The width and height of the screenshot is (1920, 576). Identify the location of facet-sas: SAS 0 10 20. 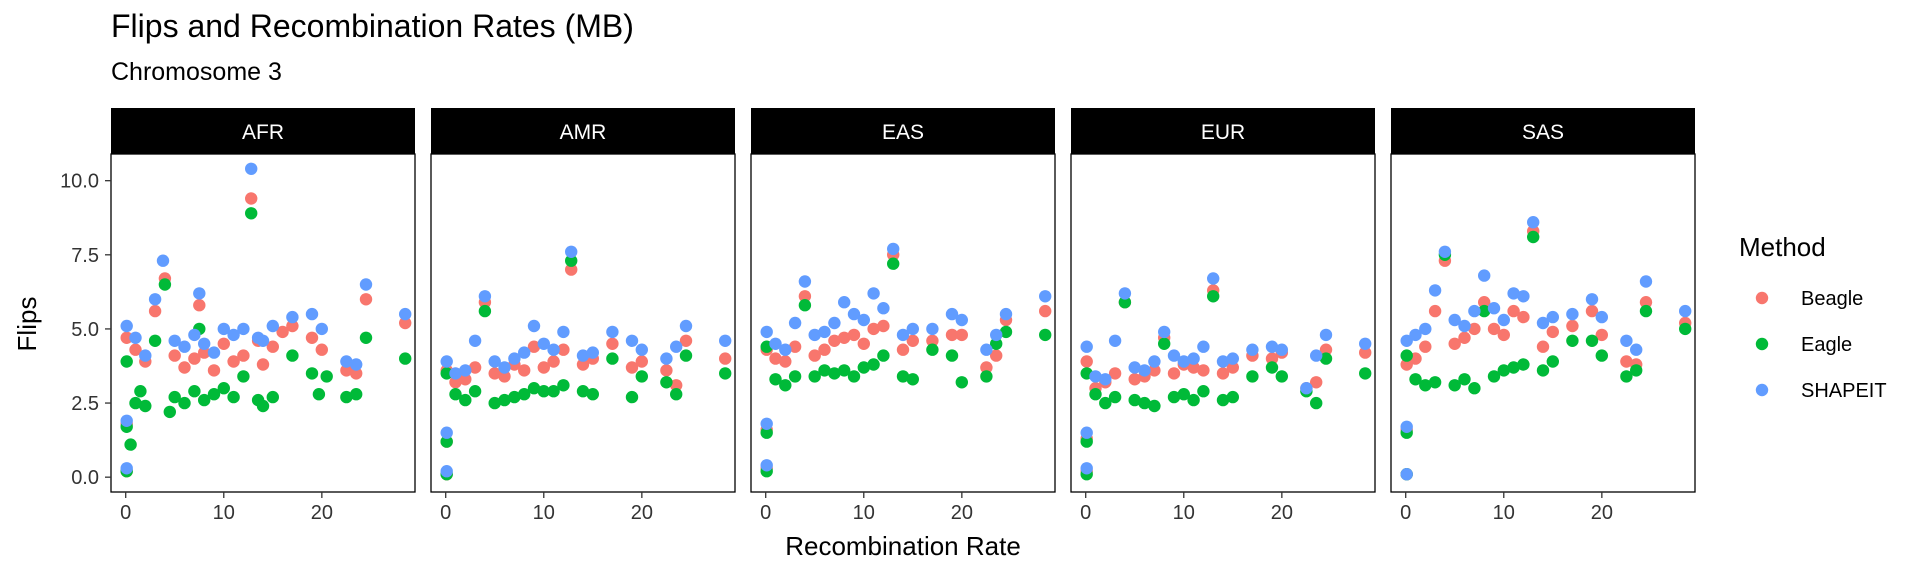
(1543, 316).